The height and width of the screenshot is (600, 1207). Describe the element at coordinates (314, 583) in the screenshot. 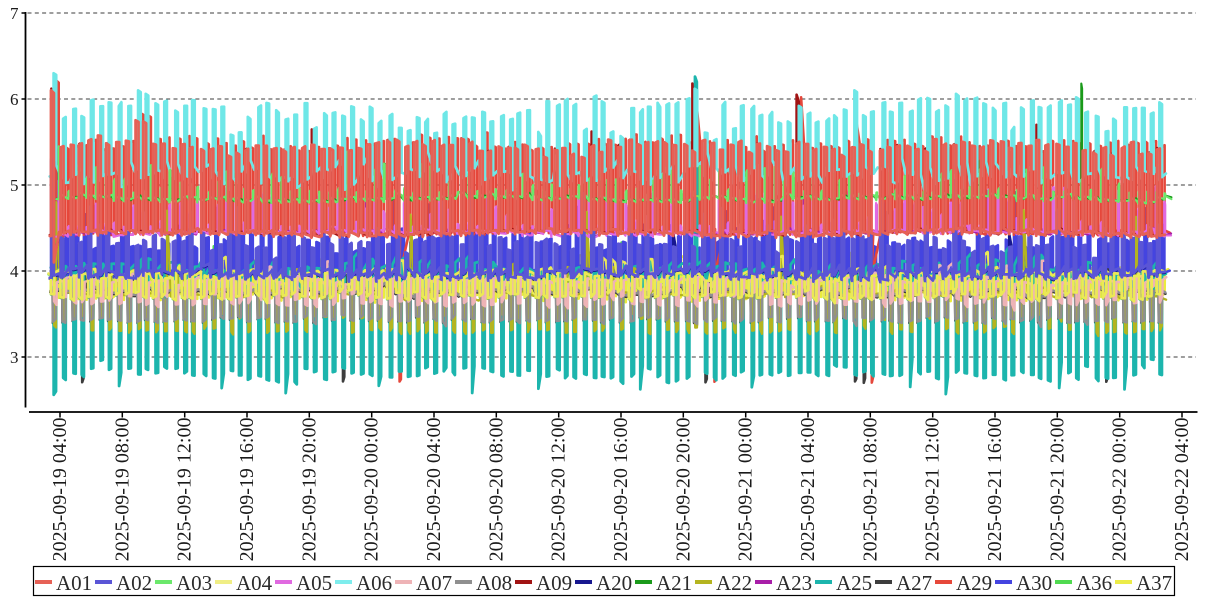

I see `svg-text: A05` at that location.